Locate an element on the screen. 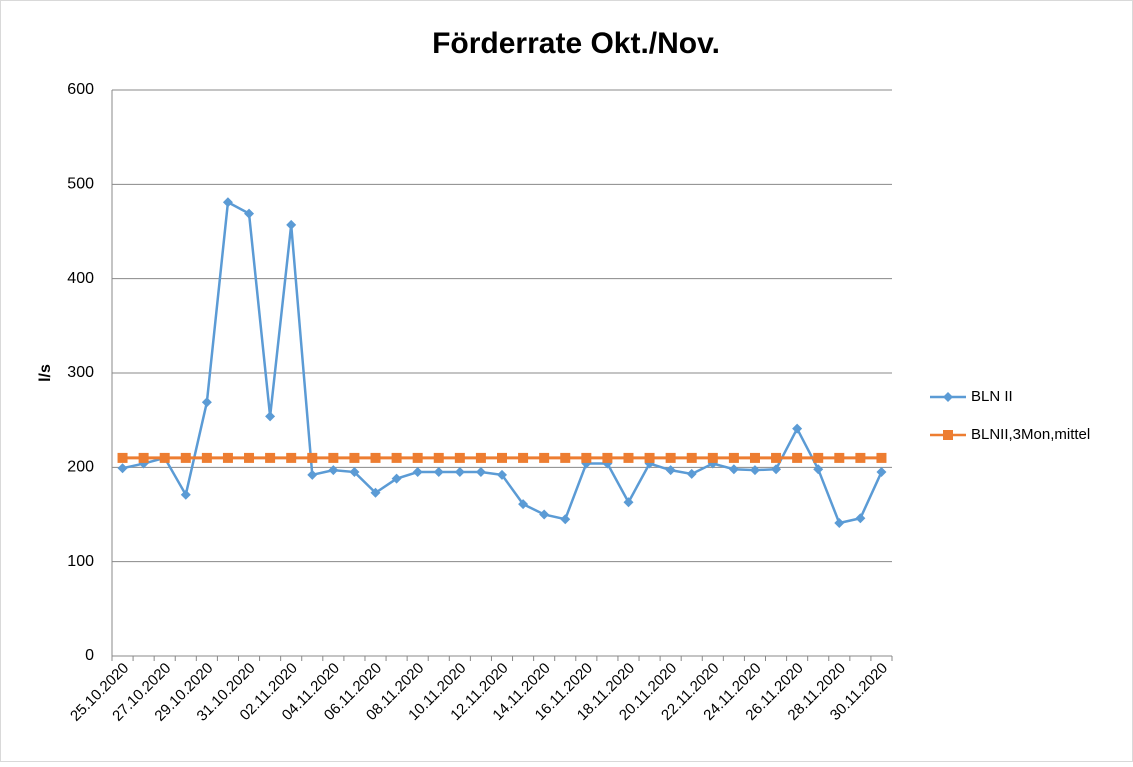 The width and height of the screenshot is (1133, 767). y-tick-label: 0 is located at coordinates (89, 655).